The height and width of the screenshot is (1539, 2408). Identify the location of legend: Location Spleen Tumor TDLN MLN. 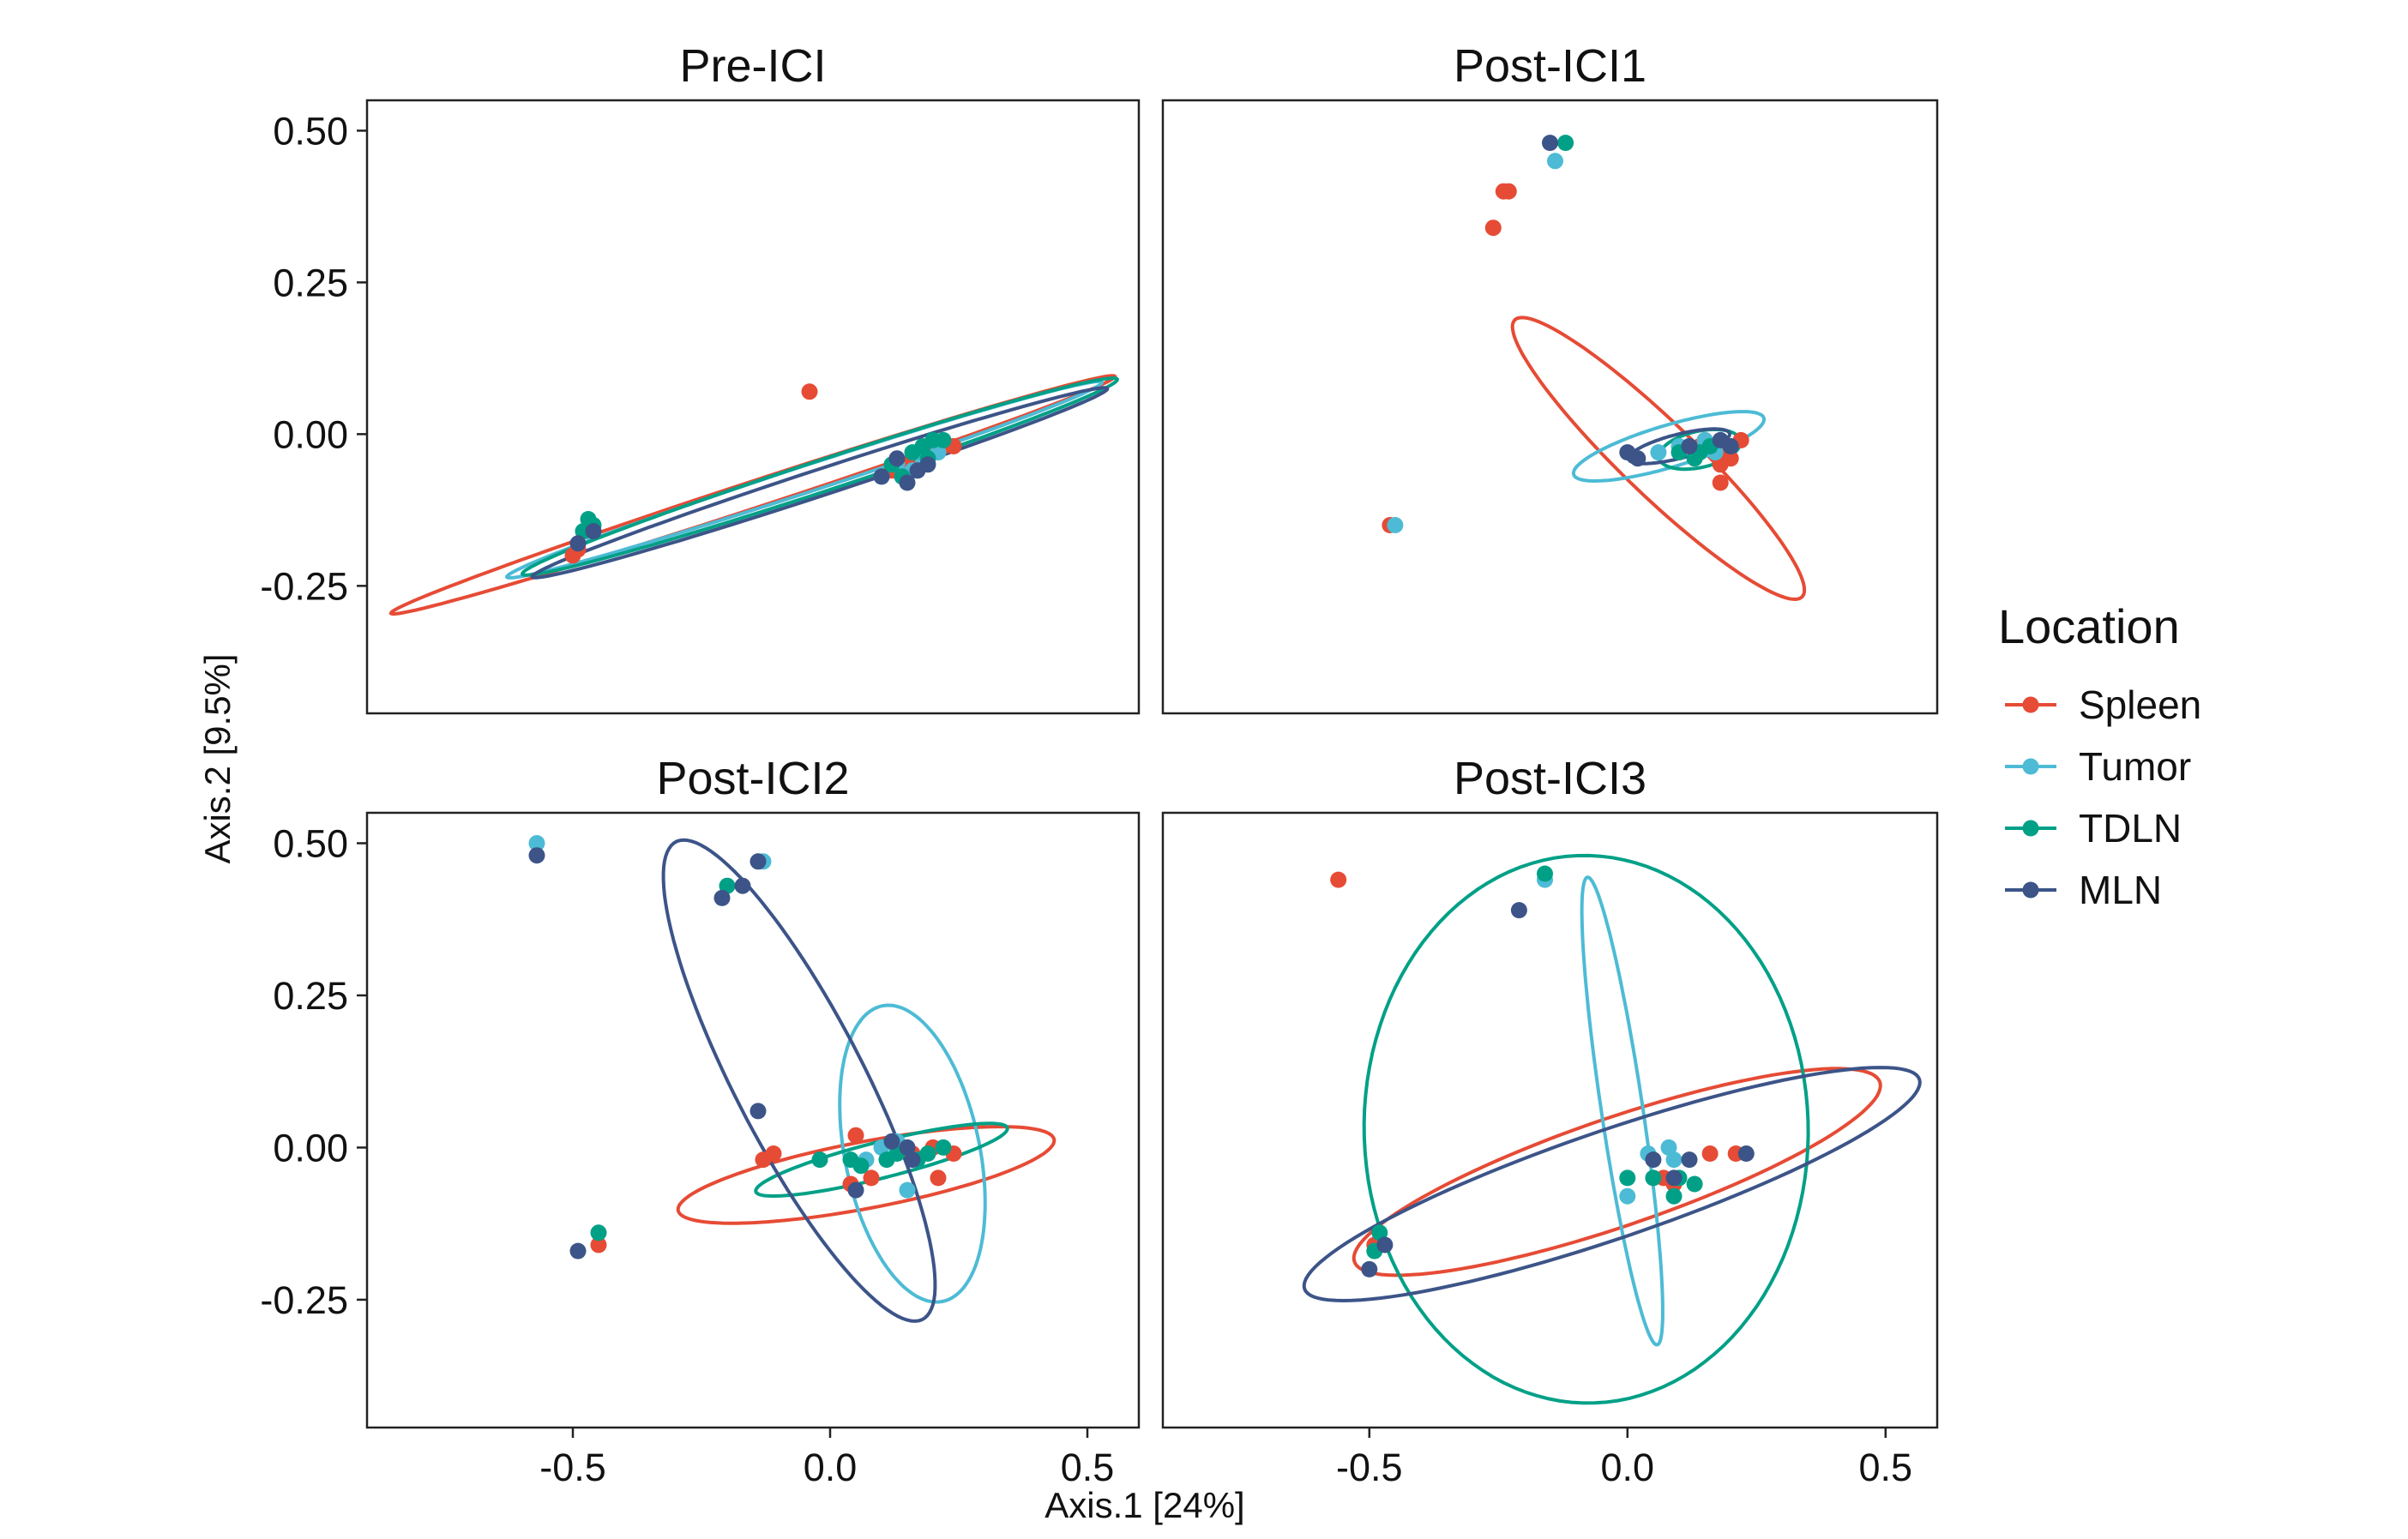
(2099, 755).